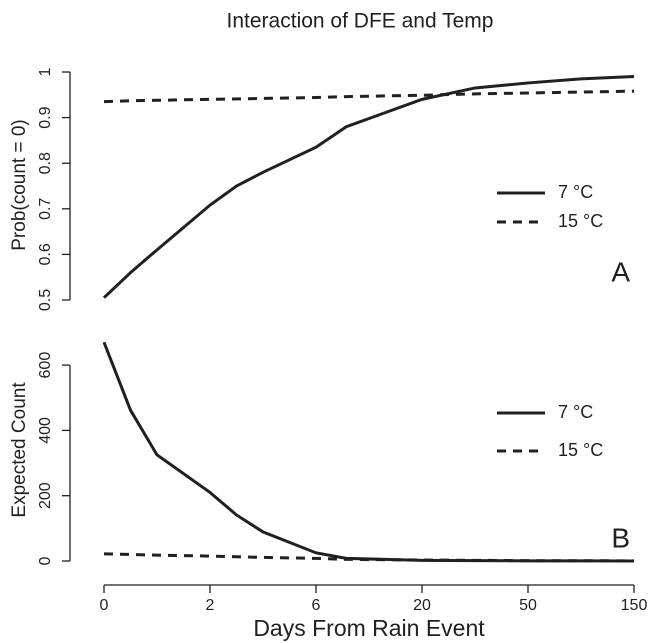 The image size is (657, 643). Describe the element at coordinates (620, 271) in the screenshot. I see `panel-letter: A` at that location.